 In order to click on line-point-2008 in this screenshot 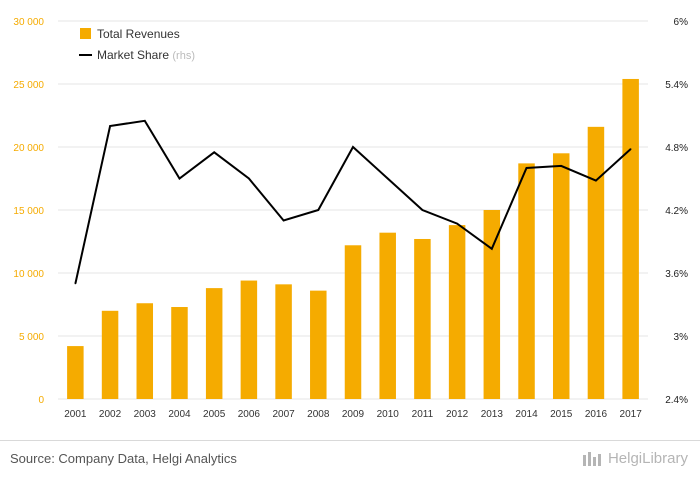, I will do `click(318, 210)`.